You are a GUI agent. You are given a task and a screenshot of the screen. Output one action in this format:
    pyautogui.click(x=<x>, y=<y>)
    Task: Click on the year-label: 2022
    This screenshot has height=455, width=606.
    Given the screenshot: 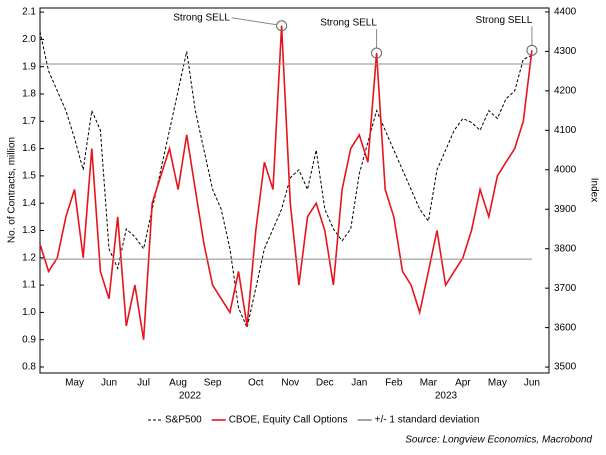 What is the action you would take?
    pyautogui.click(x=190, y=396)
    